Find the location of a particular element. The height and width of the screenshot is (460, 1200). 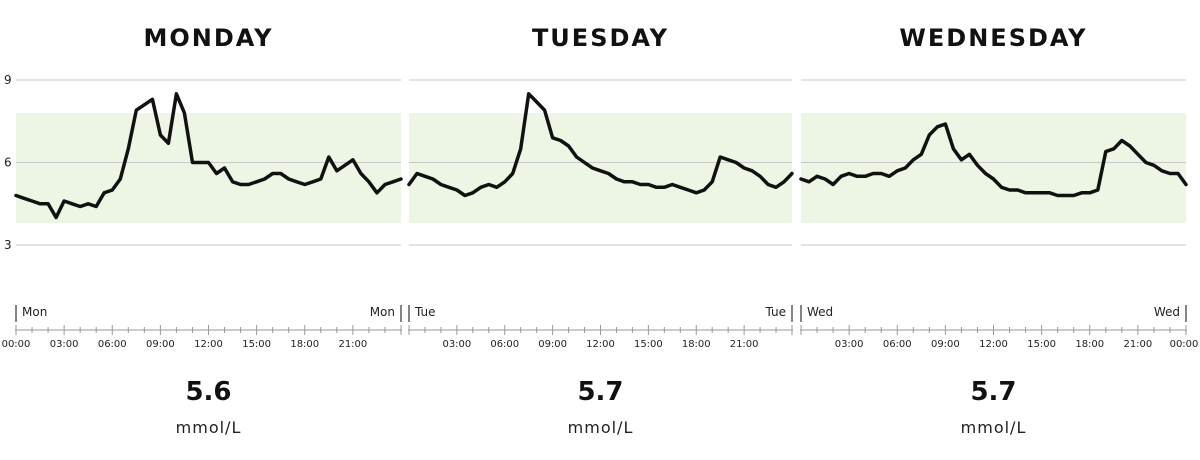

day-title: MONDAY is located at coordinates (209, 38).